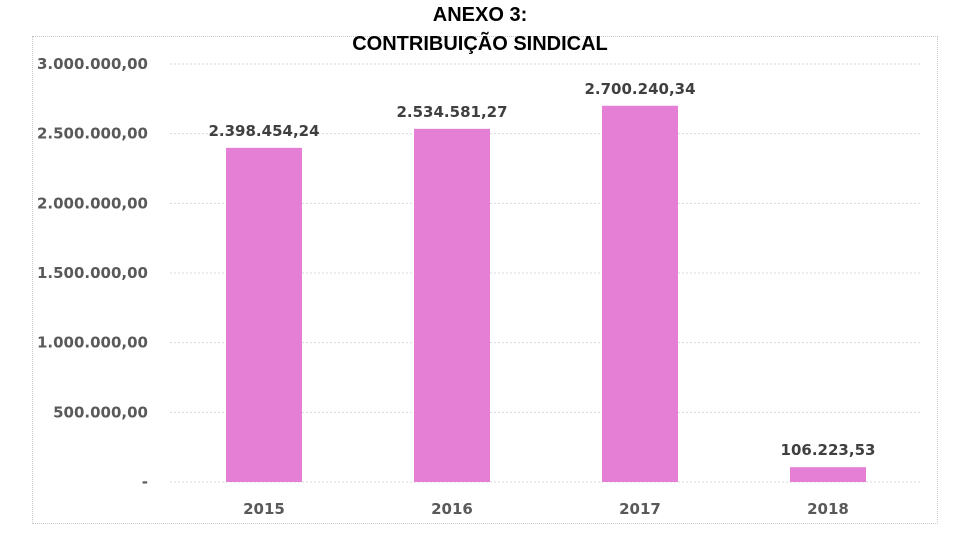  I want to click on x-tick-label: 2016, so click(452, 509).